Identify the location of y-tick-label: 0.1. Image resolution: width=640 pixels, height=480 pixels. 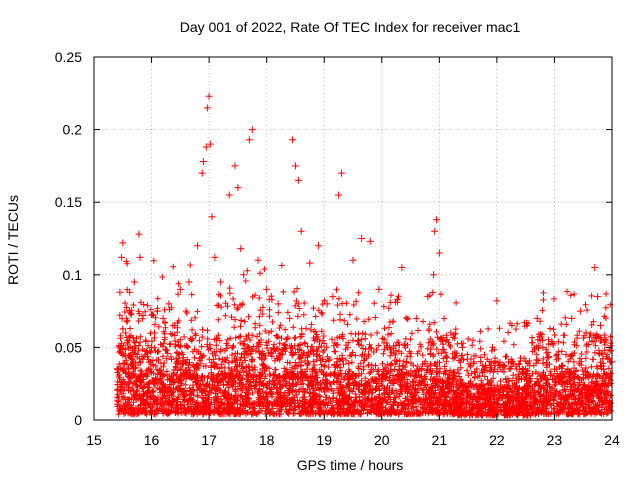
(73, 275).